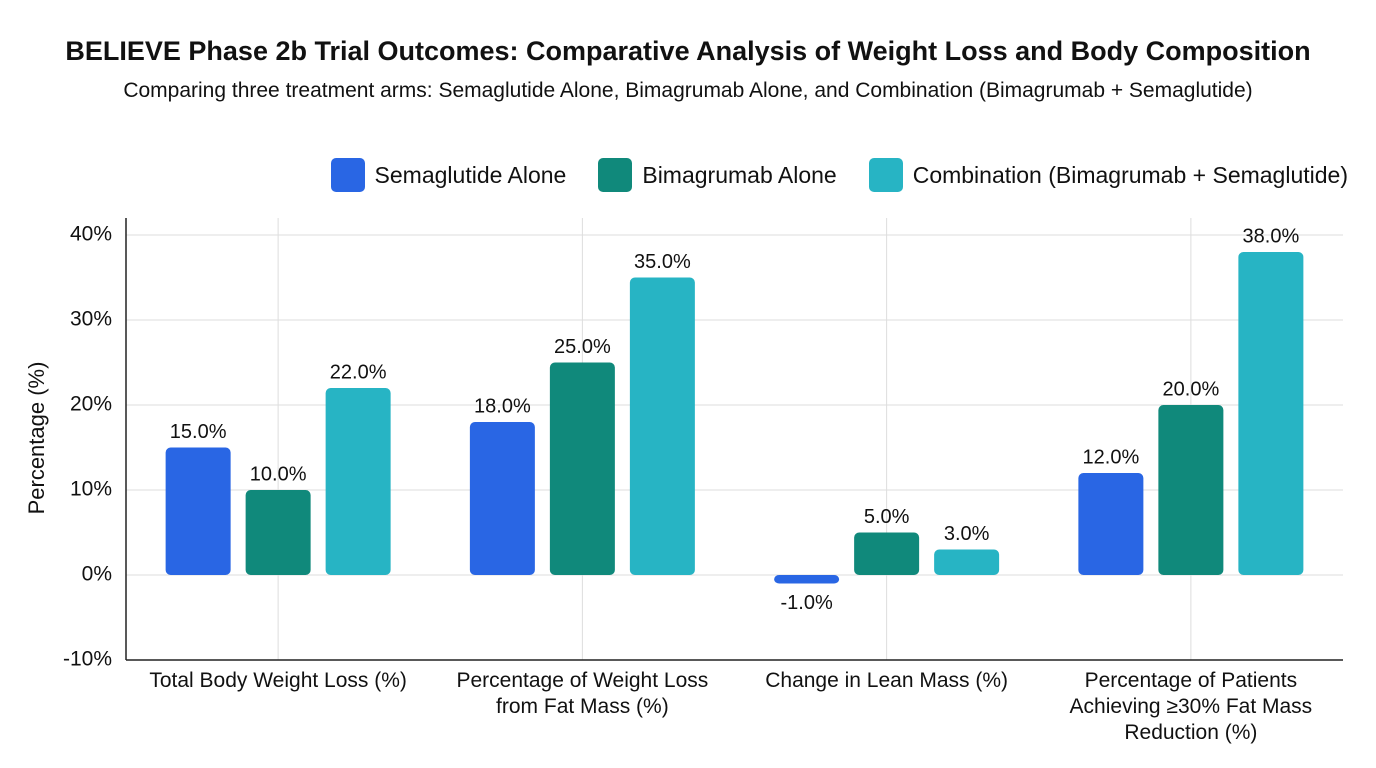  Describe the element at coordinates (278, 680) in the screenshot. I see `x-tick-label: Total Body Weight Loss (%)` at that location.